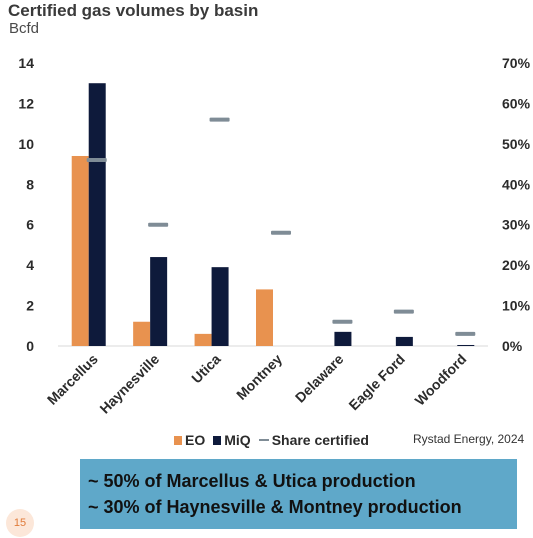  Describe the element at coordinates (512, 346) in the screenshot. I see `y2-tick-label: 0%` at that location.